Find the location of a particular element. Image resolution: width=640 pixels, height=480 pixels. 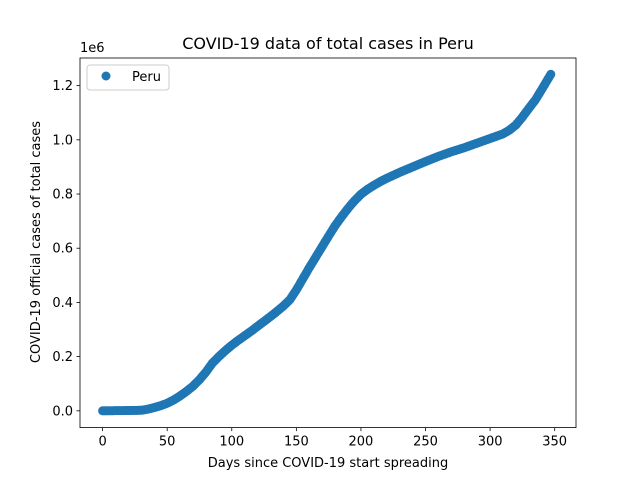

x-tick-label: 300 is located at coordinates (490, 442).